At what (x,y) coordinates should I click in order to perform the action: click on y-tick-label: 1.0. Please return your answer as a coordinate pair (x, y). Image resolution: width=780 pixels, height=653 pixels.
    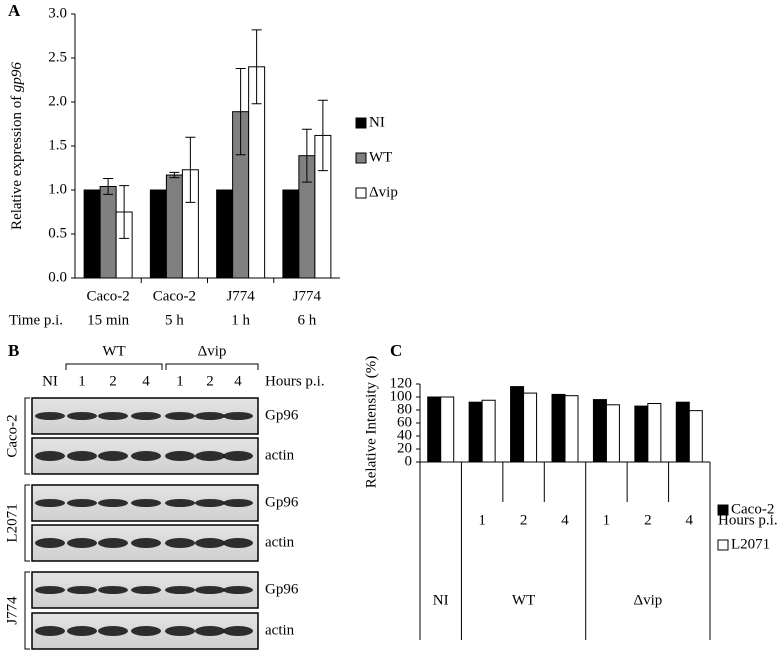
    Looking at the image, I should click on (57, 189).